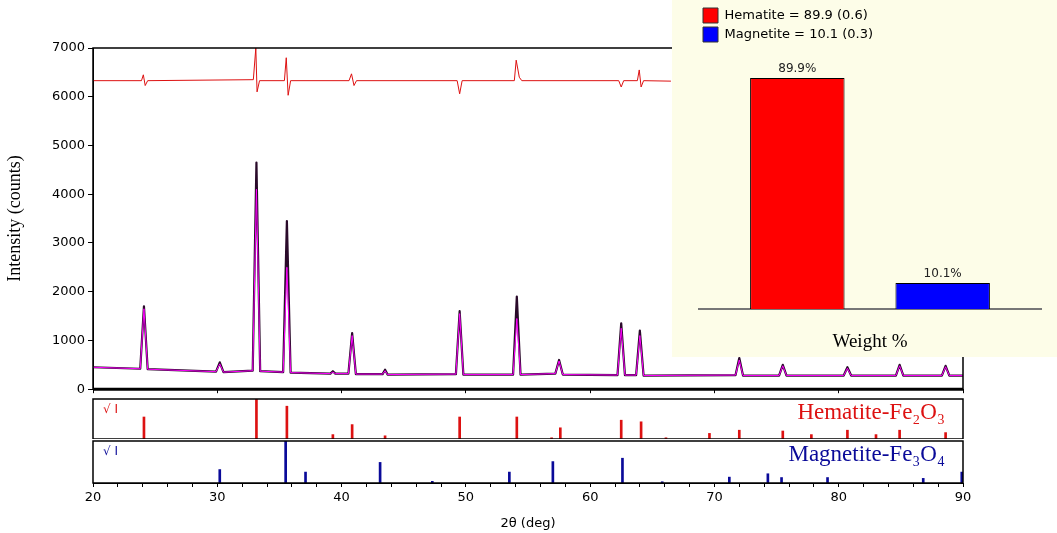 The height and width of the screenshot is (533, 1057). Describe the element at coordinates (14, 218) in the screenshot. I see `y-axis-title: Intensity (counts)` at that location.